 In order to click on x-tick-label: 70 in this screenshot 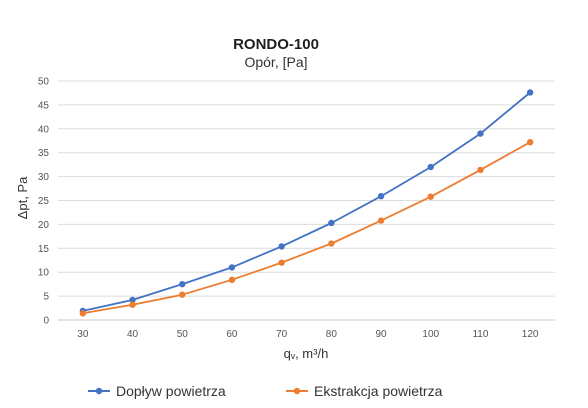, I will do `click(282, 334)`.